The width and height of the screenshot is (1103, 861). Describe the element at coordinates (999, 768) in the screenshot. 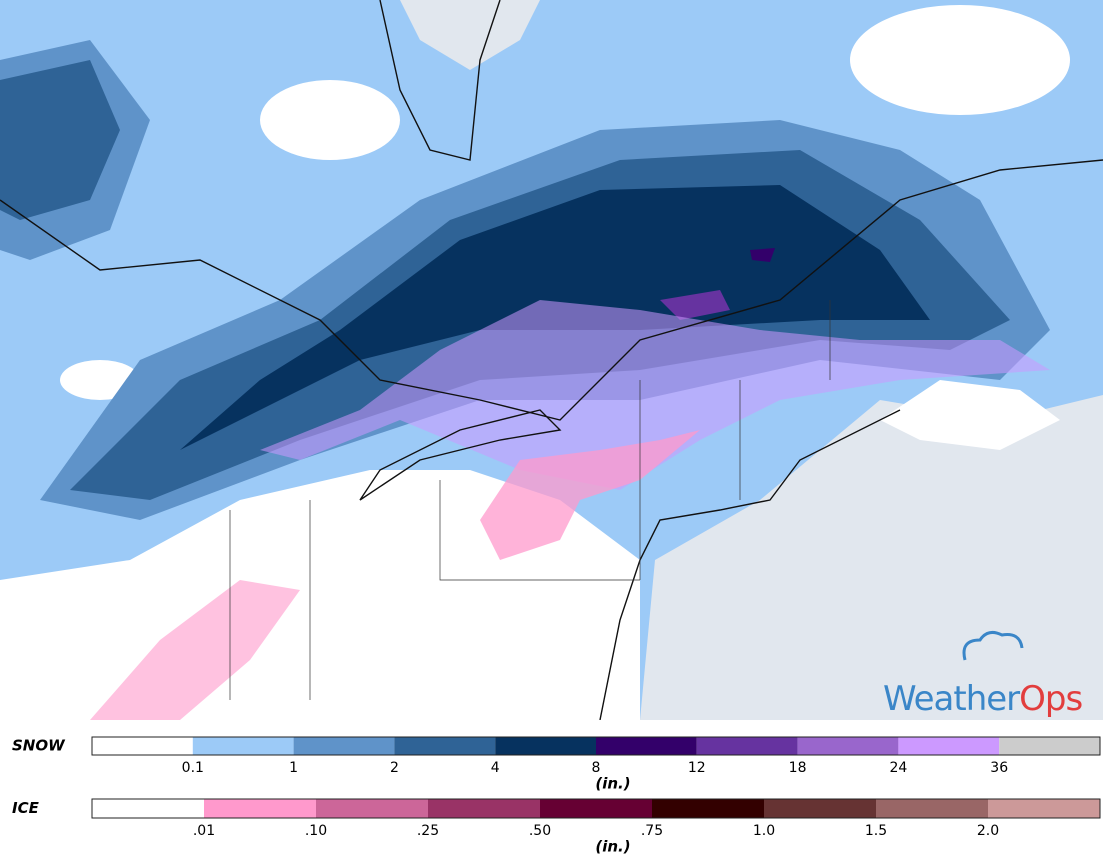

I see `legend-tick-label: 36` at that location.